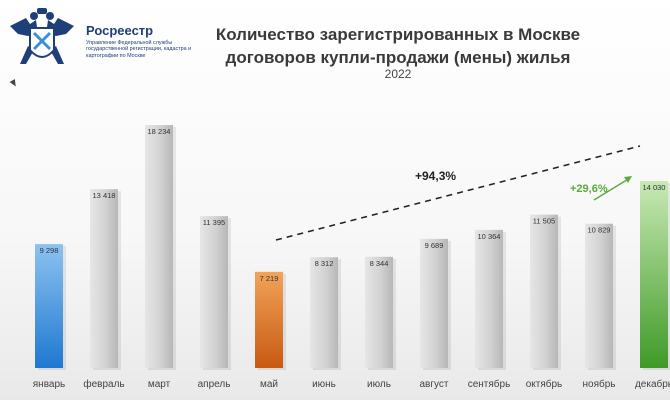 Image resolution: width=670 pixels, height=400 pixels. Describe the element at coordinates (49, 384) in the screenshot. I see `category-label: январь` at that location.